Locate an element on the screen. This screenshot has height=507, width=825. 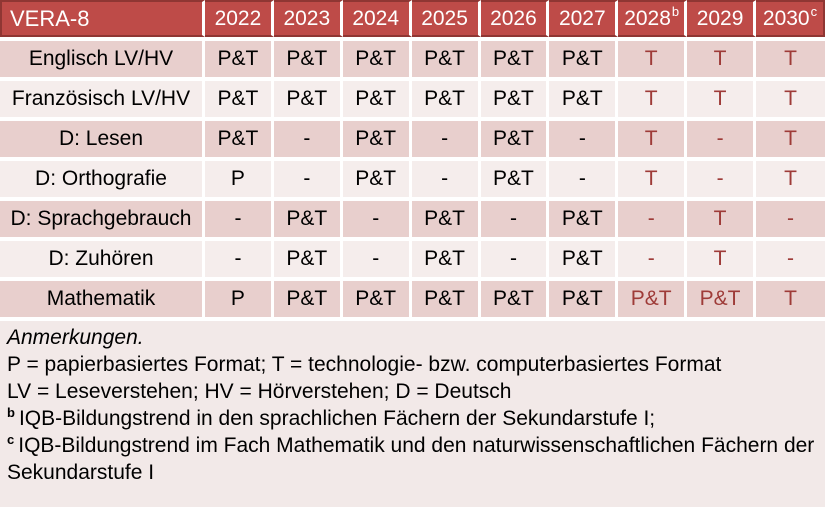
table-title-cell: VERA-8 is located at coordinates (102, 18).